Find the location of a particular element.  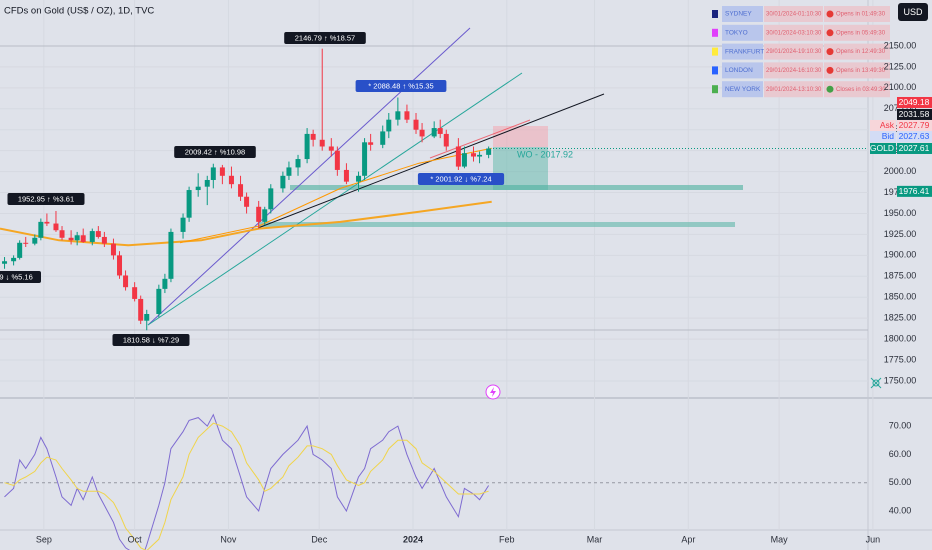

chart-title: CFDs on Gold (US$ / OZ), 1D, TVC is located at coordinates (79, 11).